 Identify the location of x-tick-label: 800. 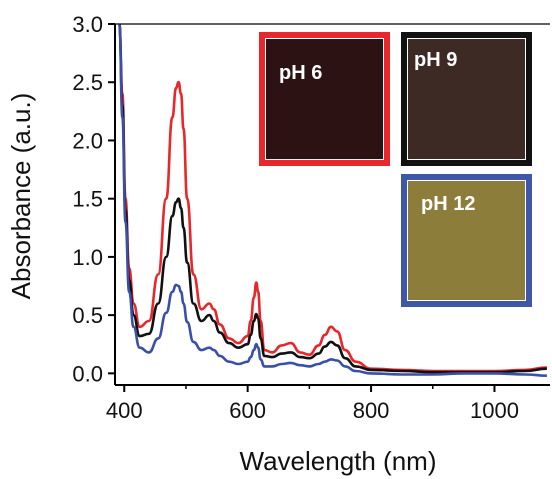
(371, 410).